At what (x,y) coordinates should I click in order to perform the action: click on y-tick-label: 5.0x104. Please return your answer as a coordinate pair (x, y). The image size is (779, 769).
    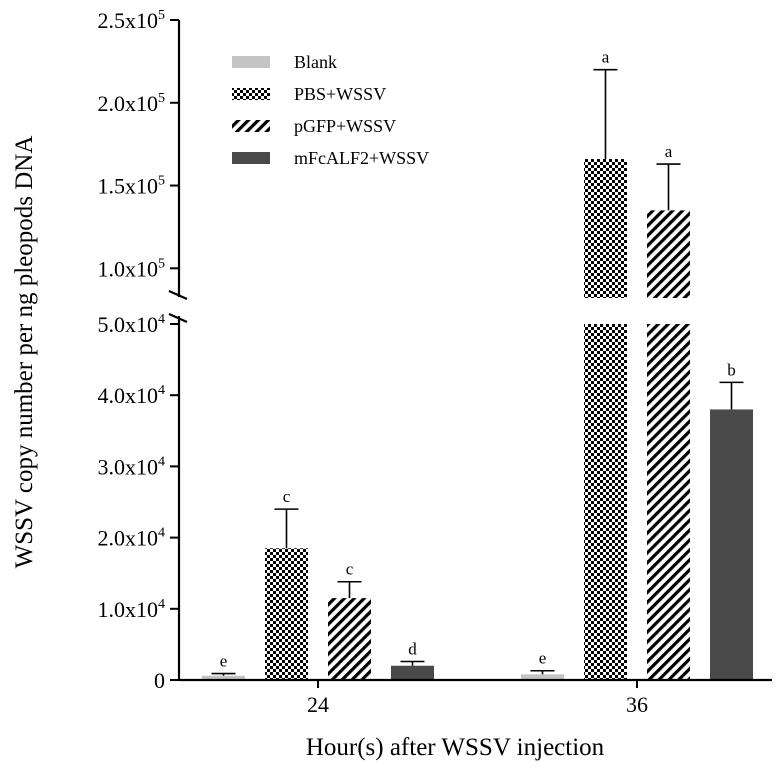
    Looking at the image, I should click on (132, 324).